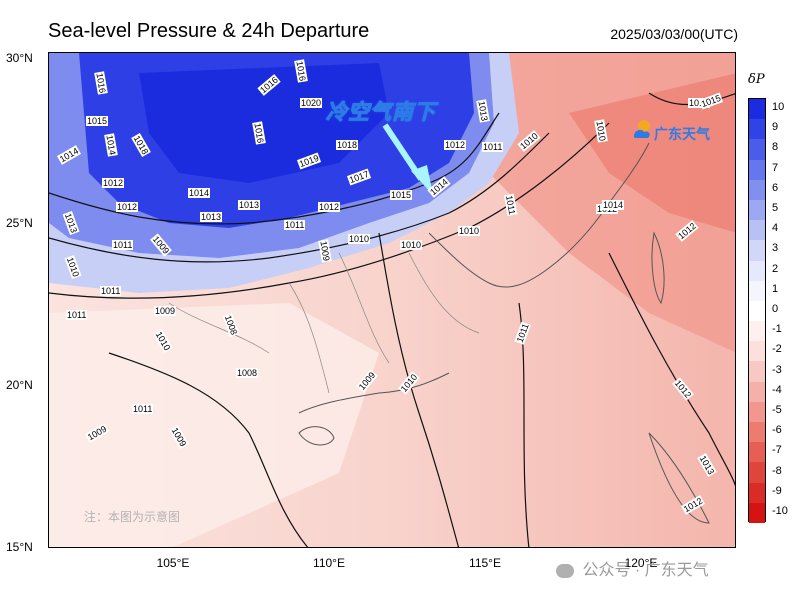  What do you see at coordinates (19, 223) in the screenshot?
I see `lat-label: 25°N` at bounding box center [19, 223].